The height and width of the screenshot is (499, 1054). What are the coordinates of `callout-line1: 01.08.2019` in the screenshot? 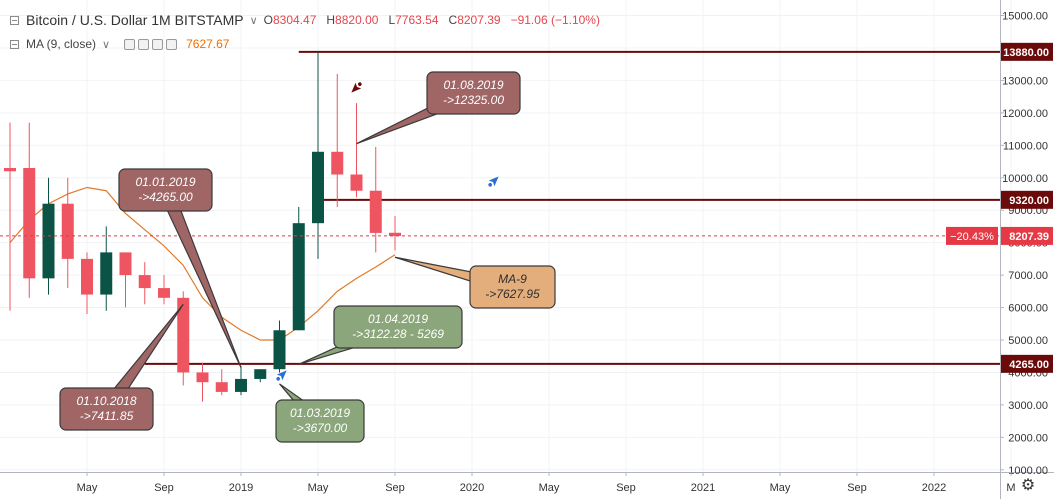 It's located at (473, 85).